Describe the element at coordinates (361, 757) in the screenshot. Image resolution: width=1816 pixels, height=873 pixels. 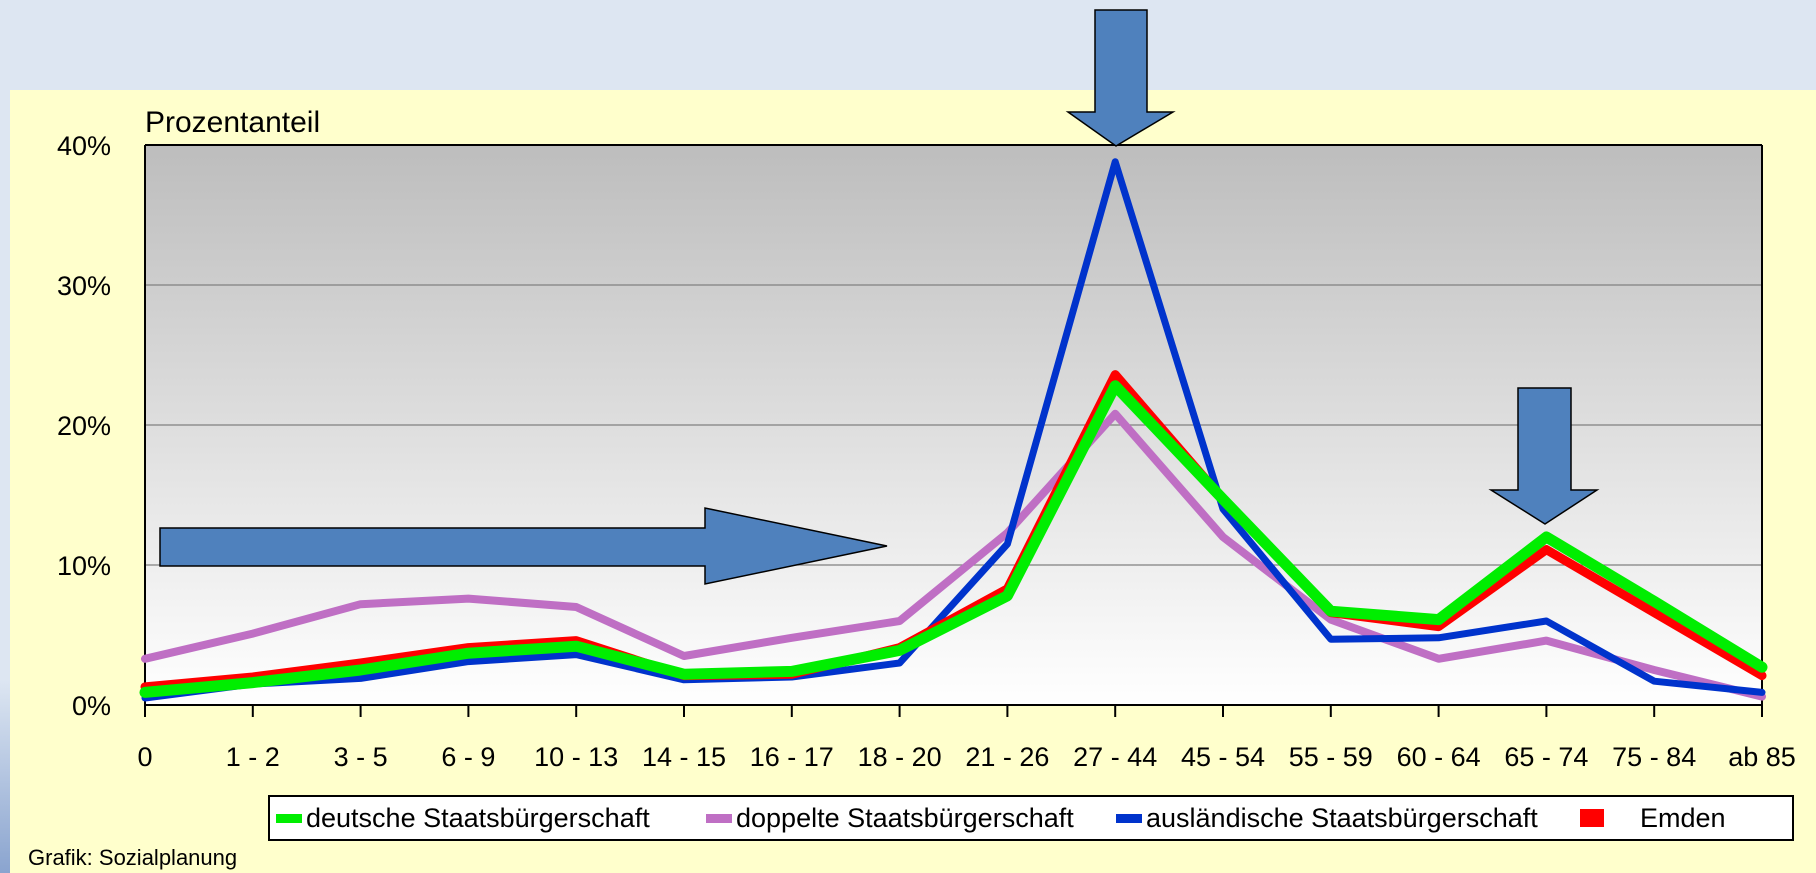
I see `x-tick-label: 3 - 5` at that location.